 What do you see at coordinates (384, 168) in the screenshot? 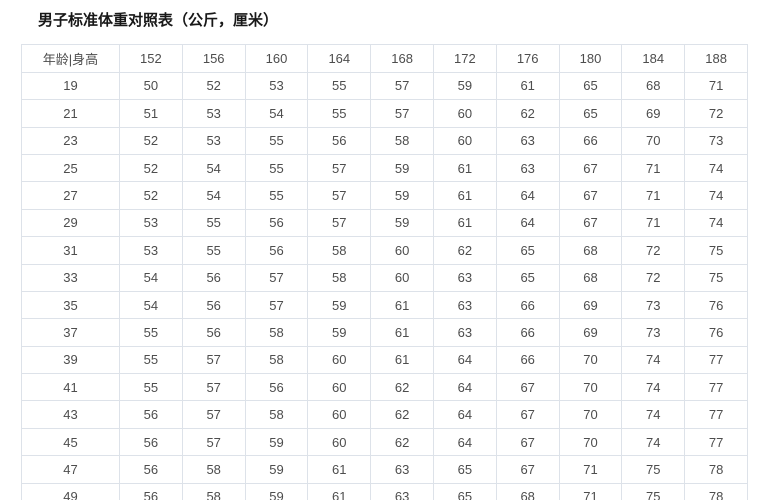
I see `table-row-age-25: 25 52 54 55 57 59 61 63 67 71 74` at bounding box center [384, 168].